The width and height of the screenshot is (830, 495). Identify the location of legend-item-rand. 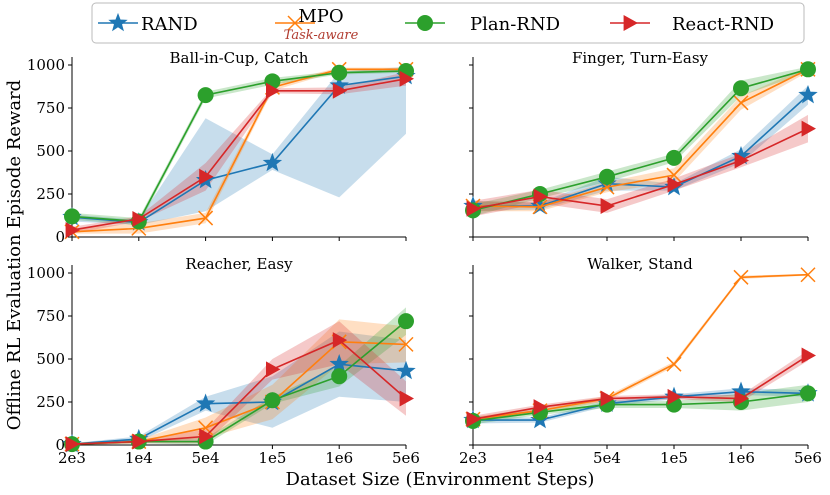
(118, 22).